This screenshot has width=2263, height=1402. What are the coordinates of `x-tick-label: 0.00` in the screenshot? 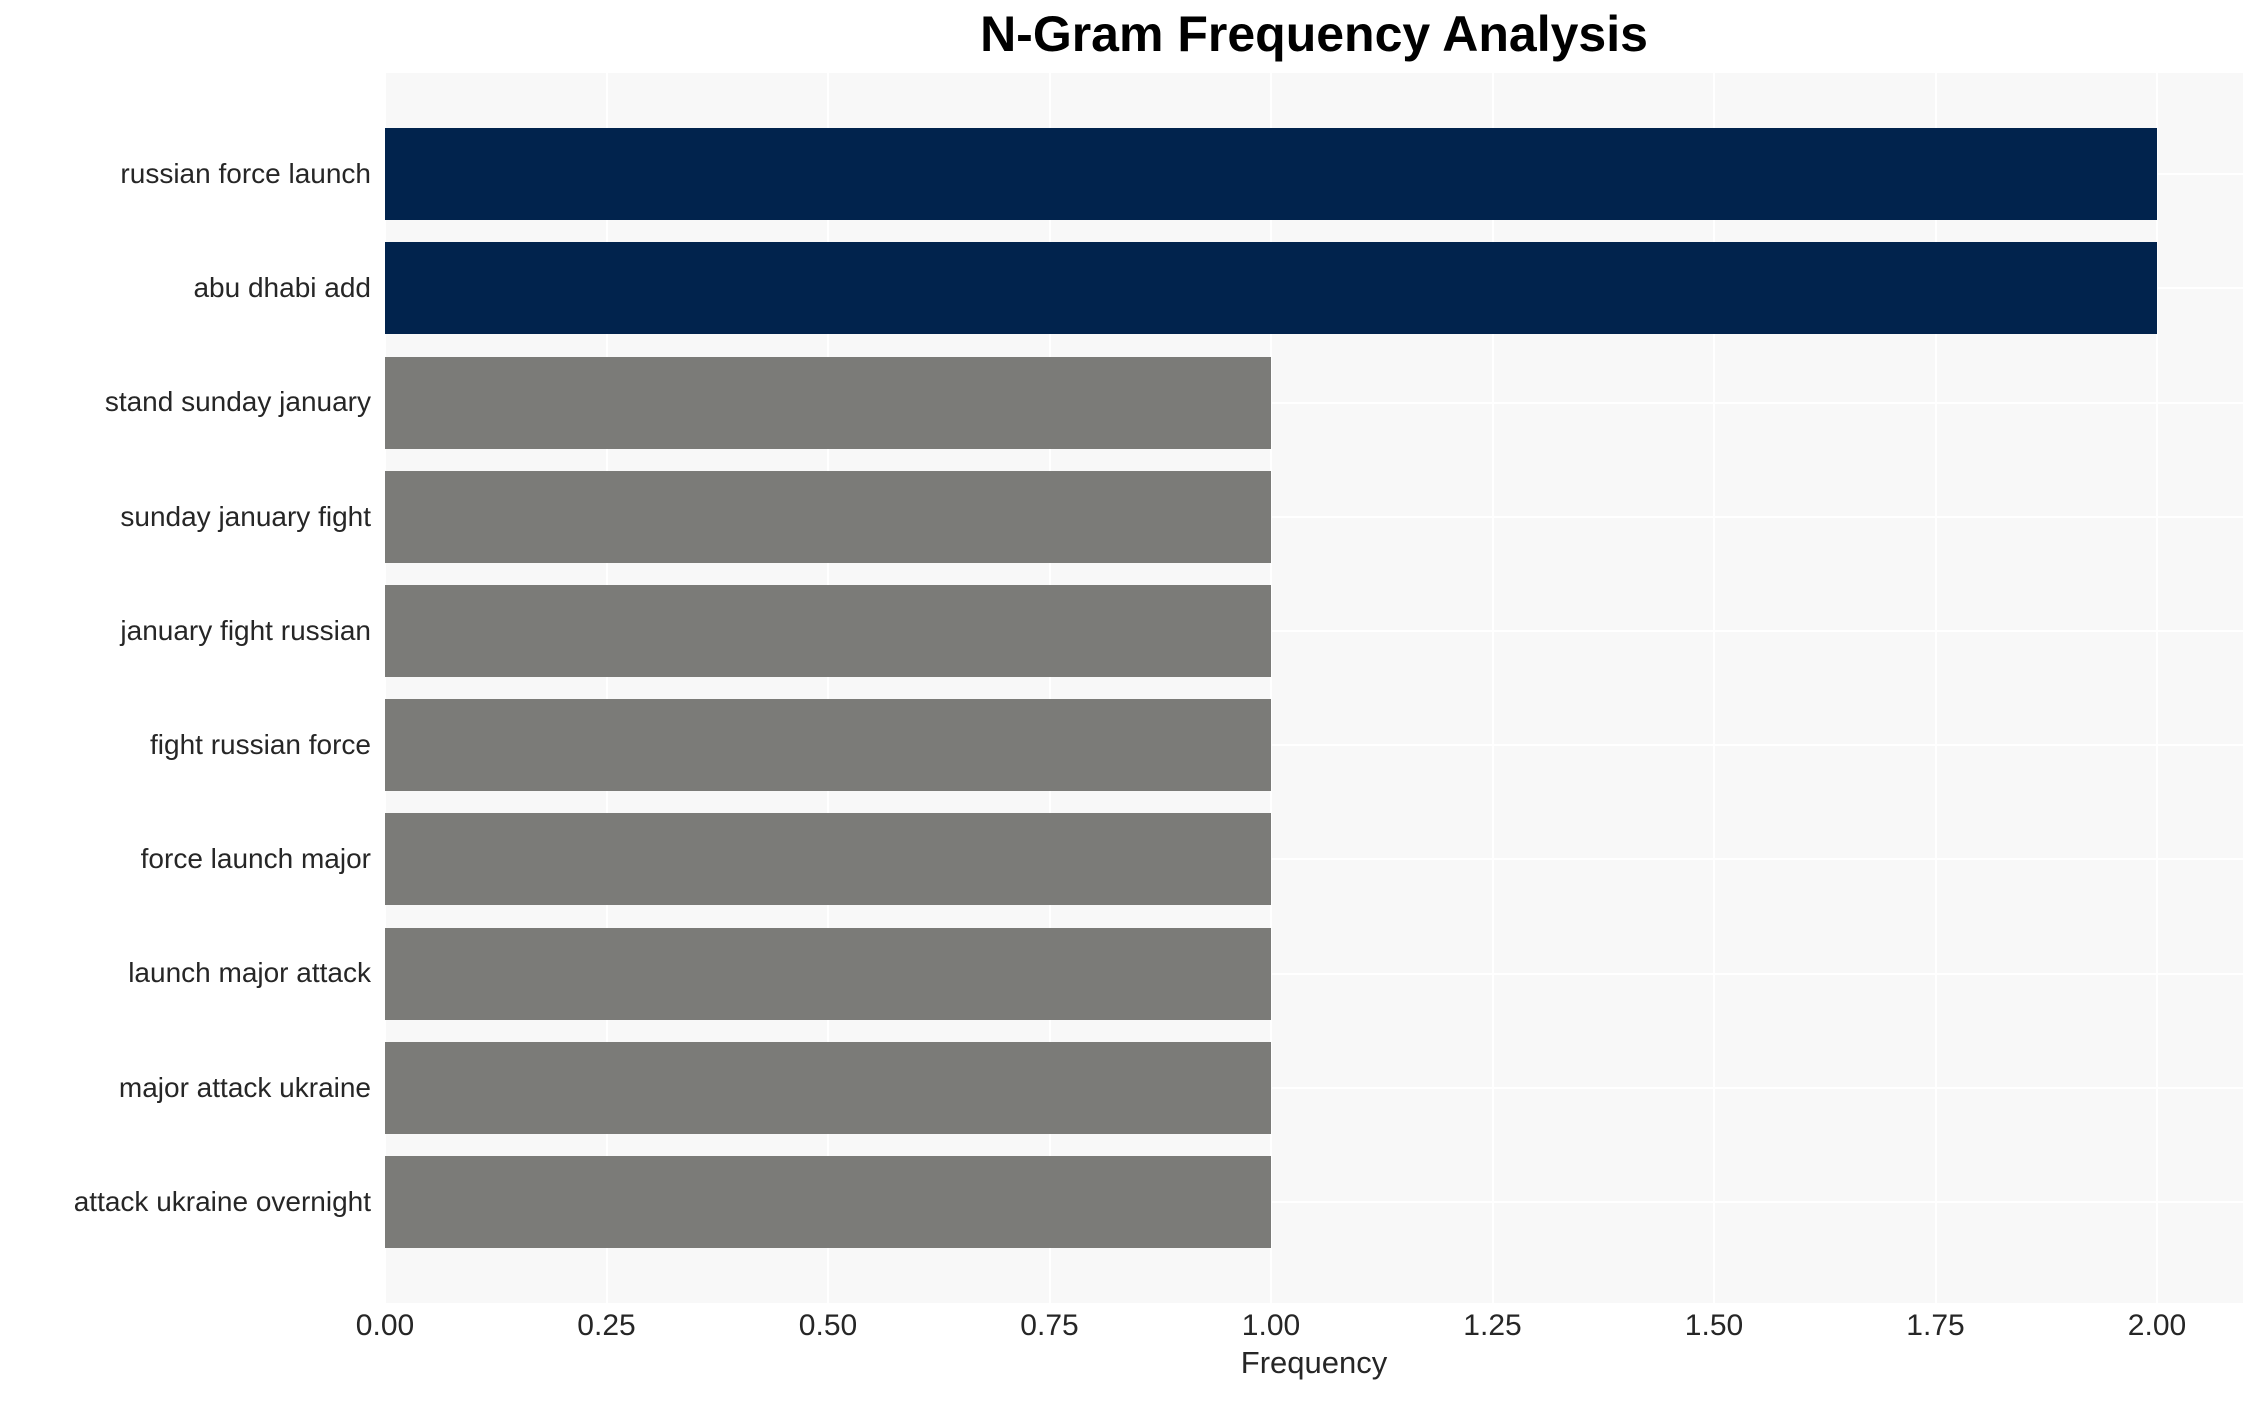 It's located at (385, 1325).